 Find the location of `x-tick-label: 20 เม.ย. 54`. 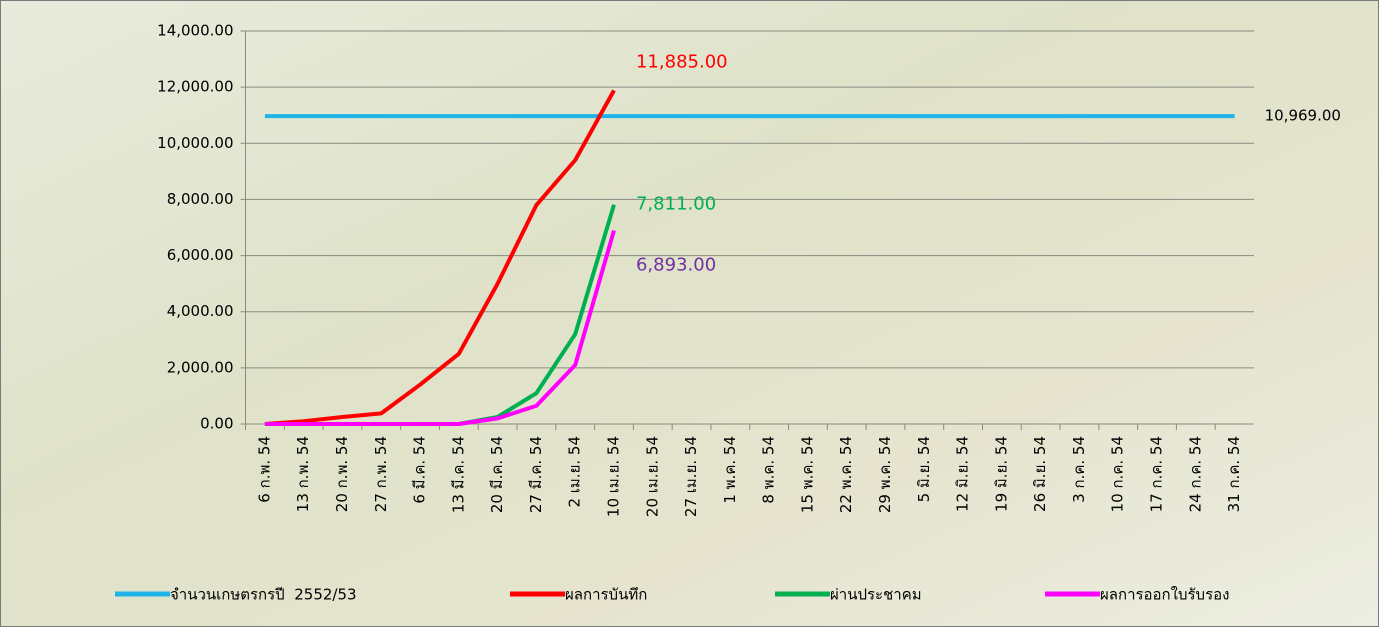

x-tick-label: 20 เม.ย. 54 is located at coordinates (652, 476).